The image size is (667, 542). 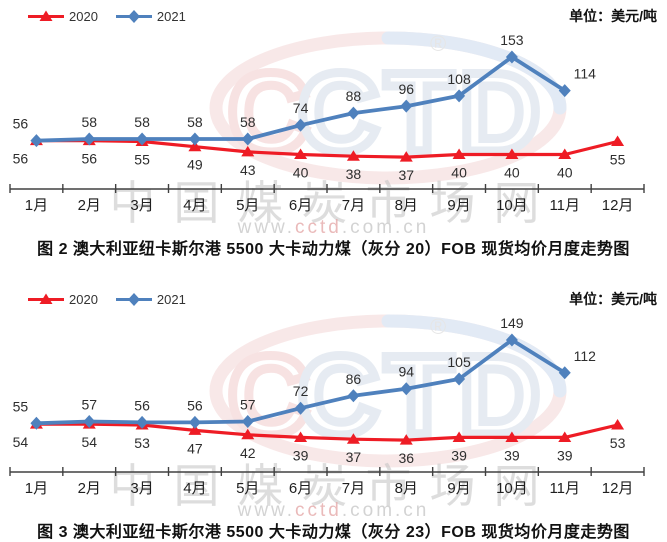 I want to click on data-label: 149, so click(x=512, y=323).